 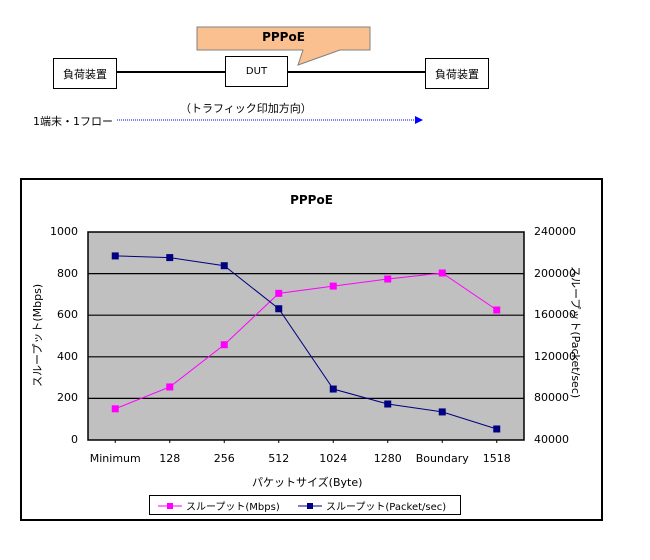 I want to click on right-load-device: 負荷装置, so click(x=457, y=73).